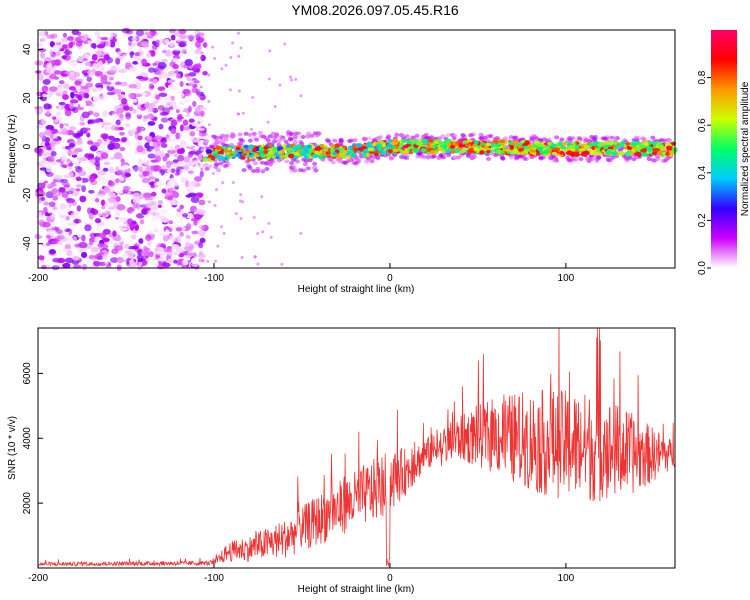  I want to click on snr-y-tick-label: 2000, so click(27, 503).